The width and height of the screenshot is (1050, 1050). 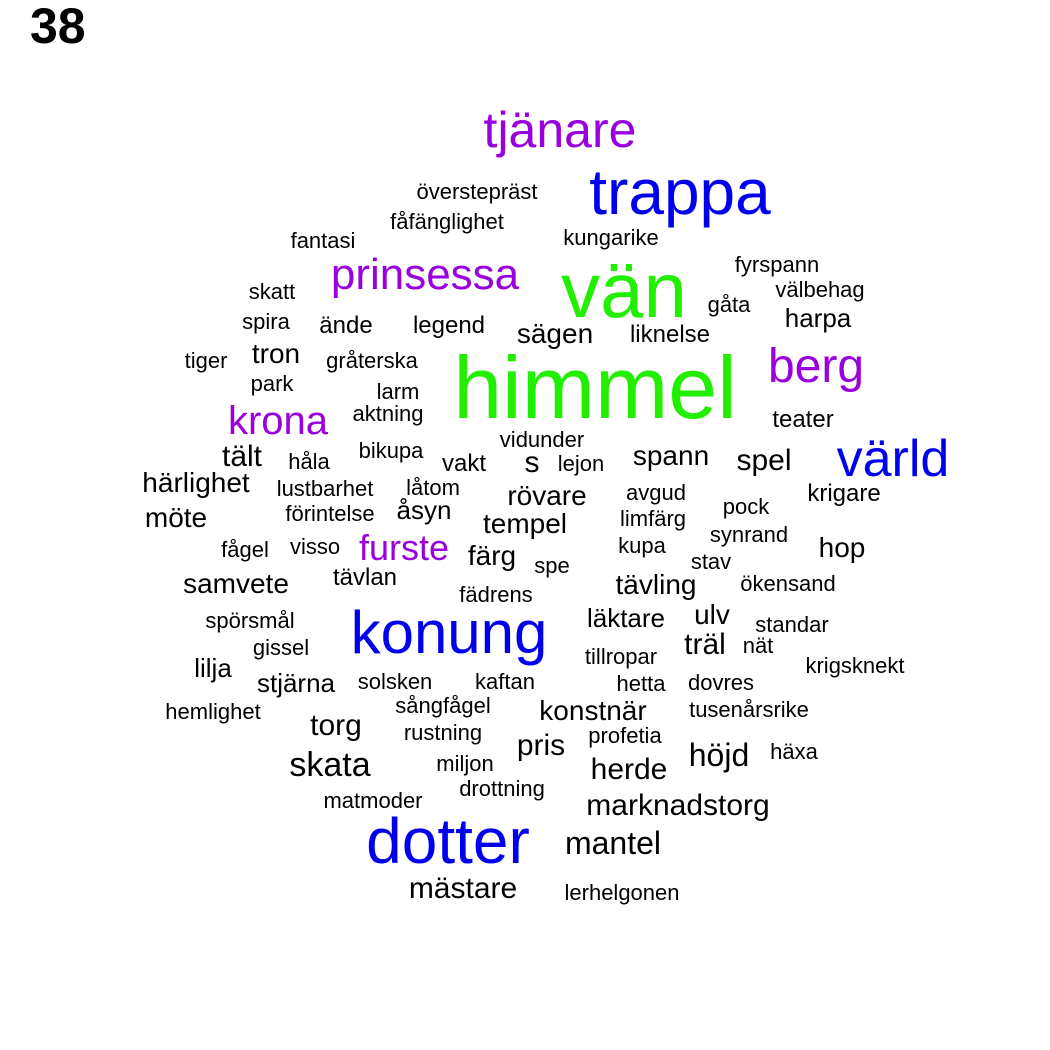 What do you see at coordinates (391, 450) in the screenshot?
I see `cloud-word: bikupa` at bounding box center [391, 450].